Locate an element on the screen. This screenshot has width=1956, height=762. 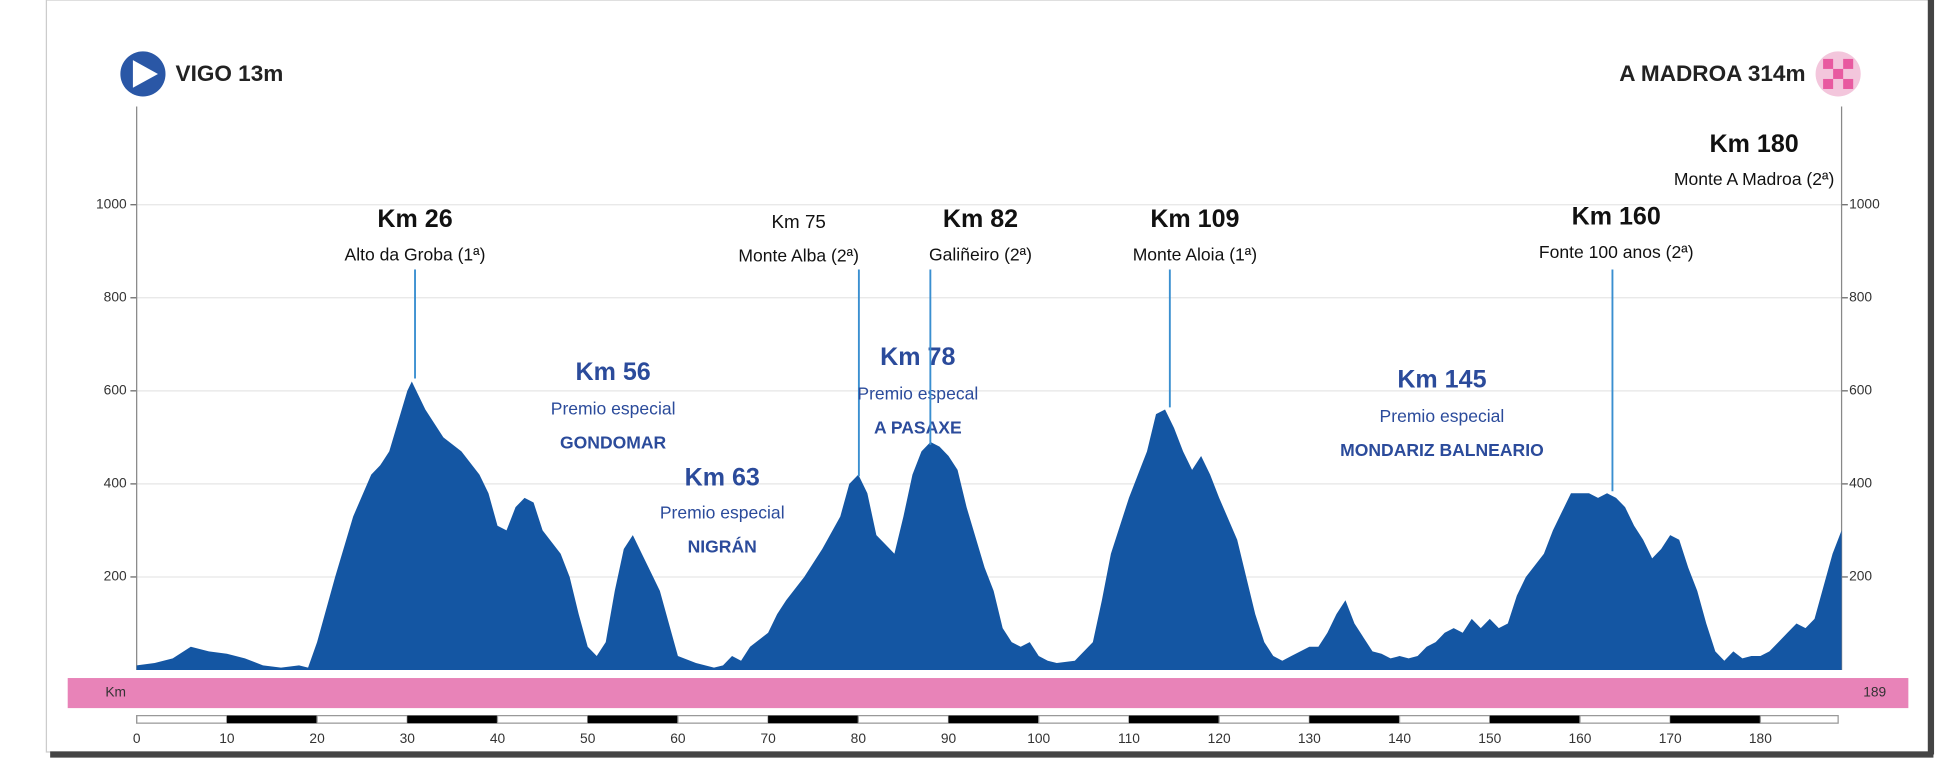
finish-icon is located at coordinates (1838, 74).